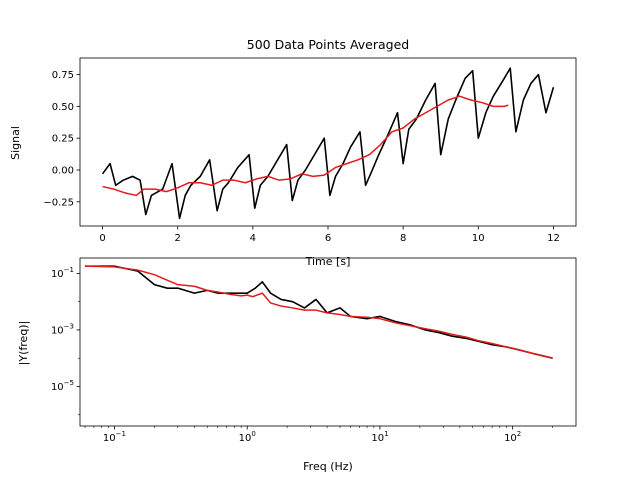  What do you see at coordinates (328, 466) in the screenshot?
I see `axis-label-x-freq: Freq (Hz)` at bounding box center [328, 466].